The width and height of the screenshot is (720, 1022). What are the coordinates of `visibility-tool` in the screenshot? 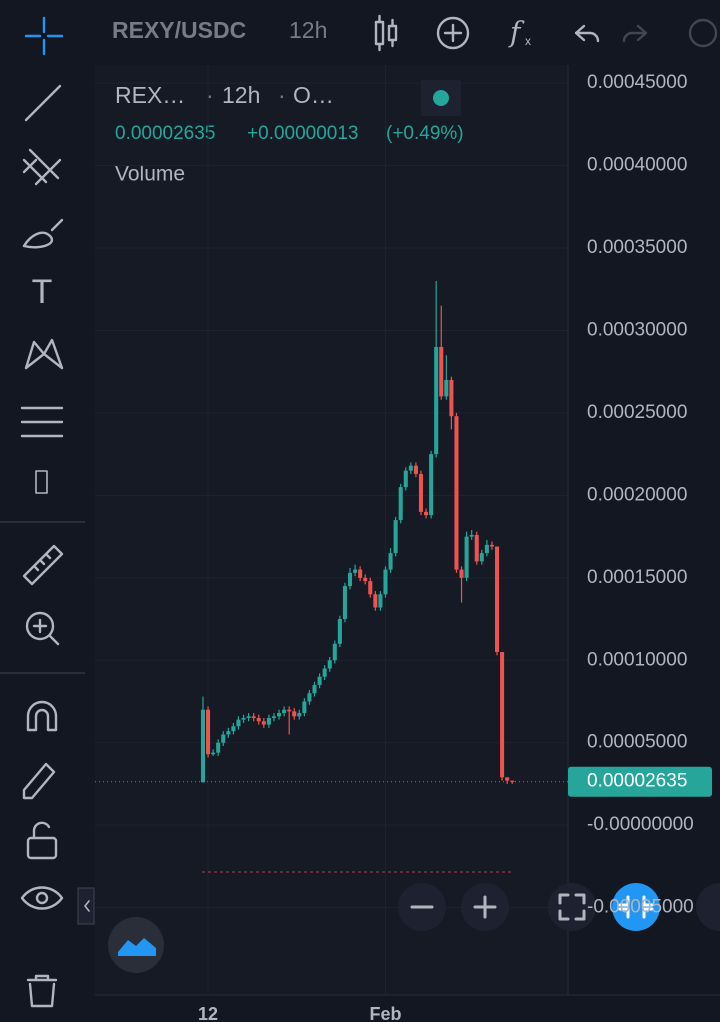 It's located at (42, 898).